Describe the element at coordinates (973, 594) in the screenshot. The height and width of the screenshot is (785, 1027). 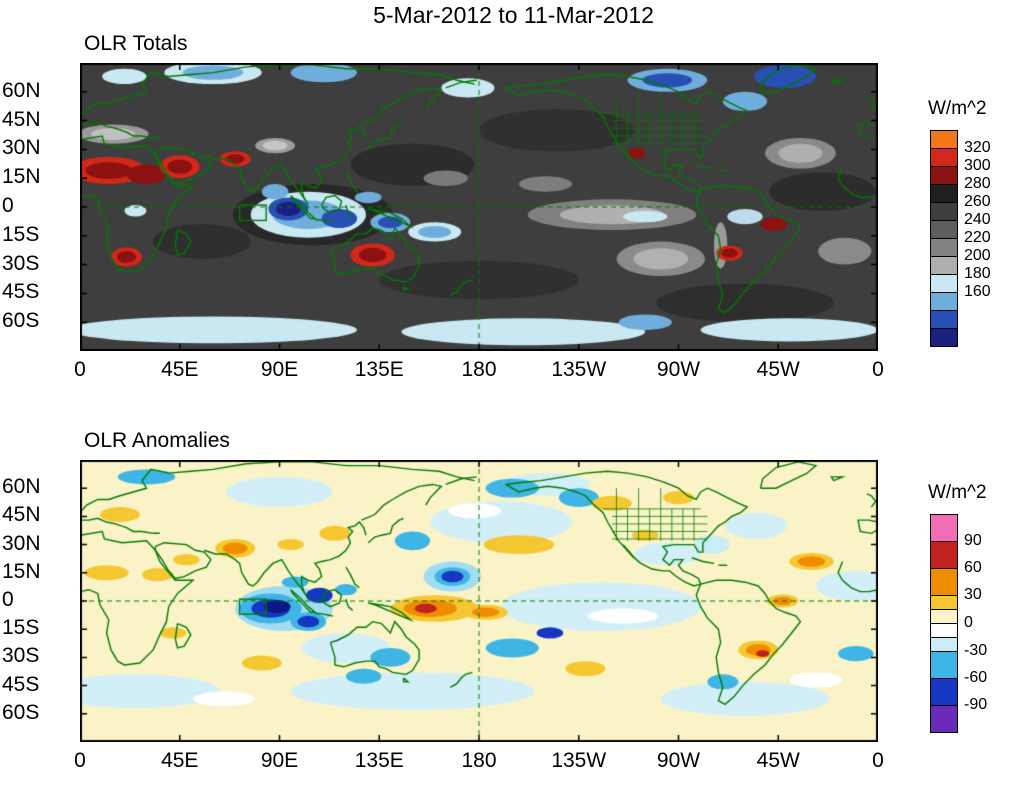
I see `colorbar-tick-label: 30` at that location.